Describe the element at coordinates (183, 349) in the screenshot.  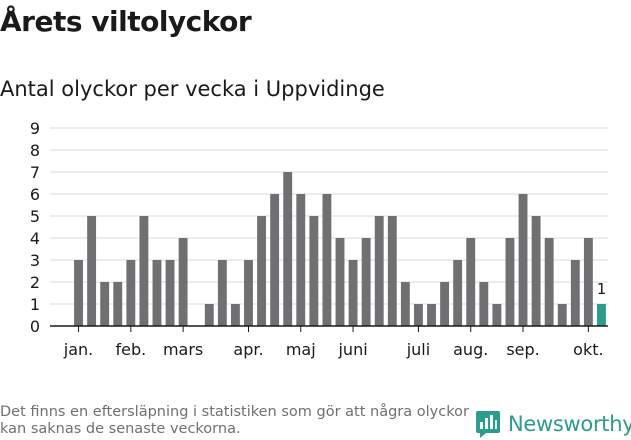
I see `x-tick-label: mars` at that location.